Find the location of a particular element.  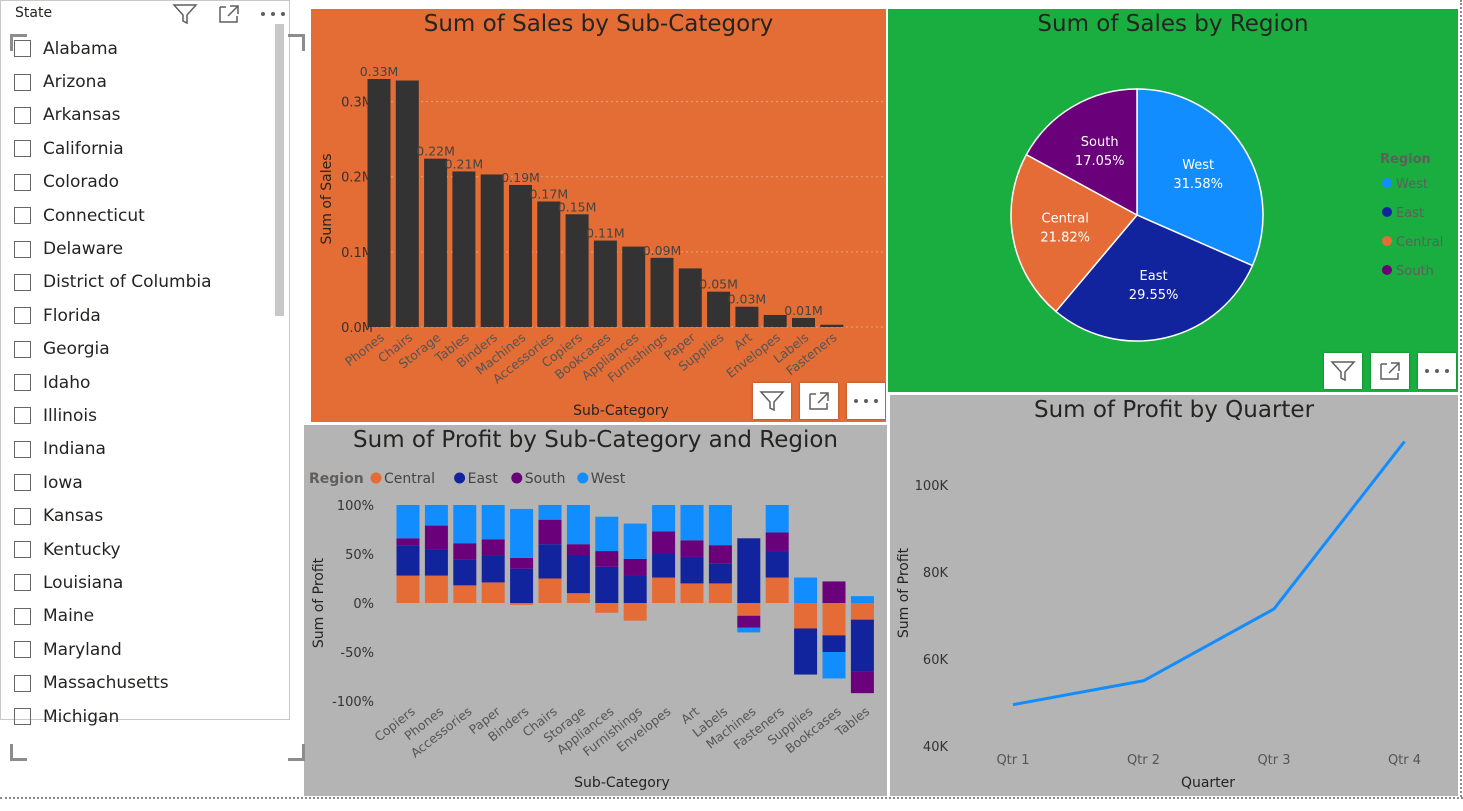

slicer-item: Arizona is located at coordinates (144, 81).